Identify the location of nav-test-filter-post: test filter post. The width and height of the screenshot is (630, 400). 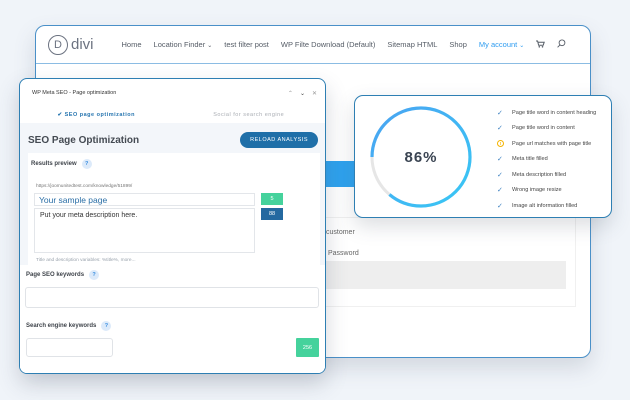
(246, 44).